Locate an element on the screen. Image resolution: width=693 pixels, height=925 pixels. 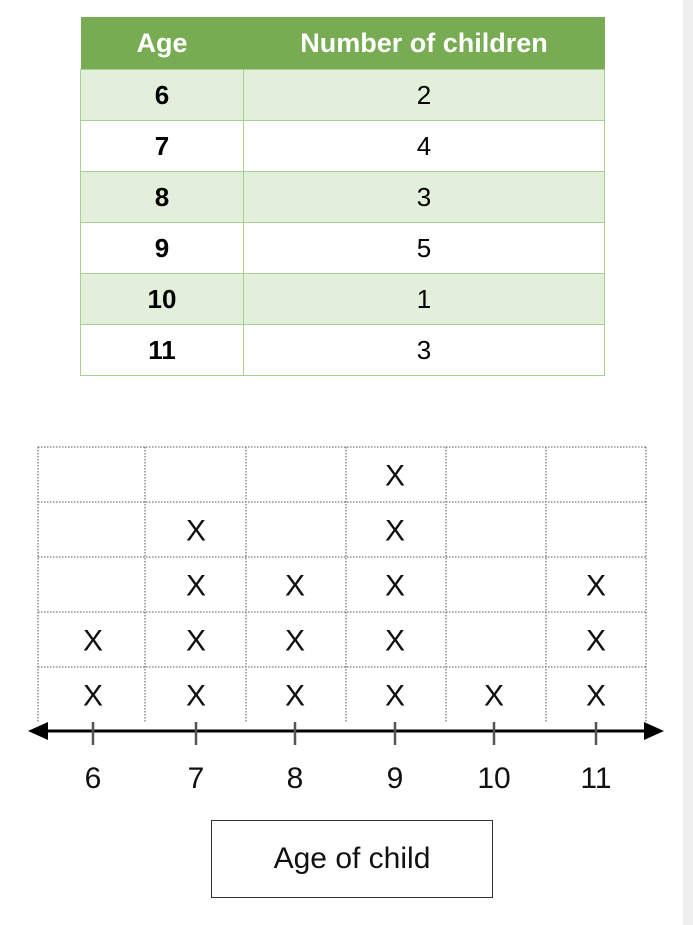
age-cell: 8 is located at coordinates (162, 197).